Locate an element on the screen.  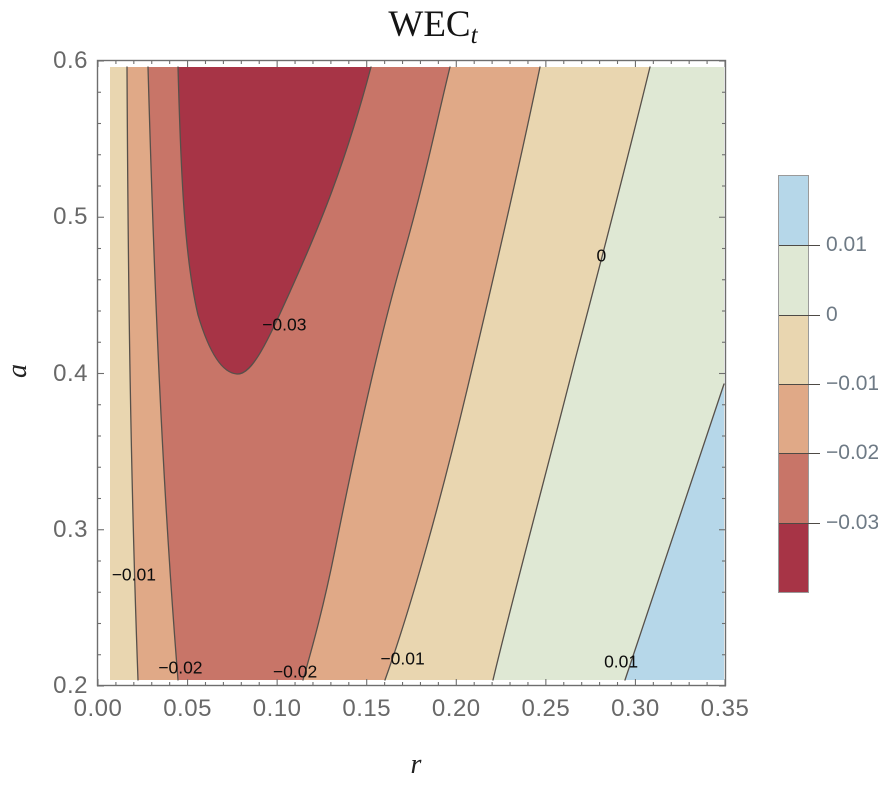
y-tick-label: 0.5 is located at coordinates (70, 217).